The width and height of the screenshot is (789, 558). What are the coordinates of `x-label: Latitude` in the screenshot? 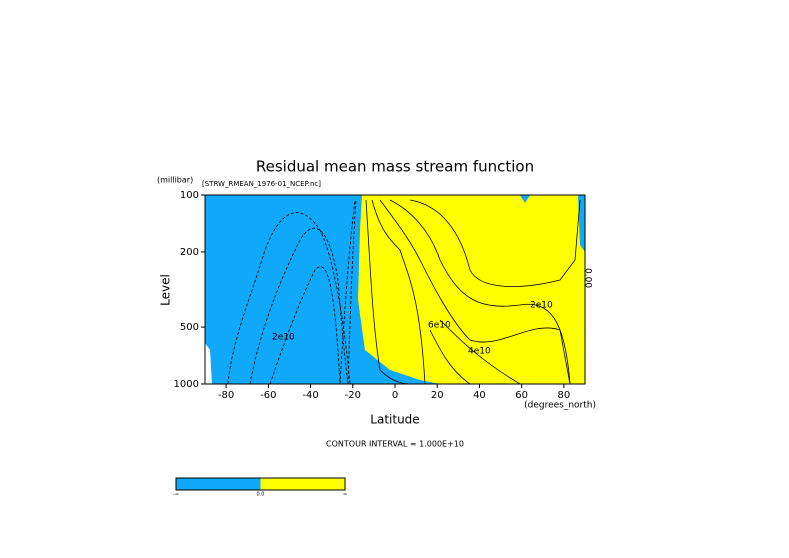 It's located at (394, 420).